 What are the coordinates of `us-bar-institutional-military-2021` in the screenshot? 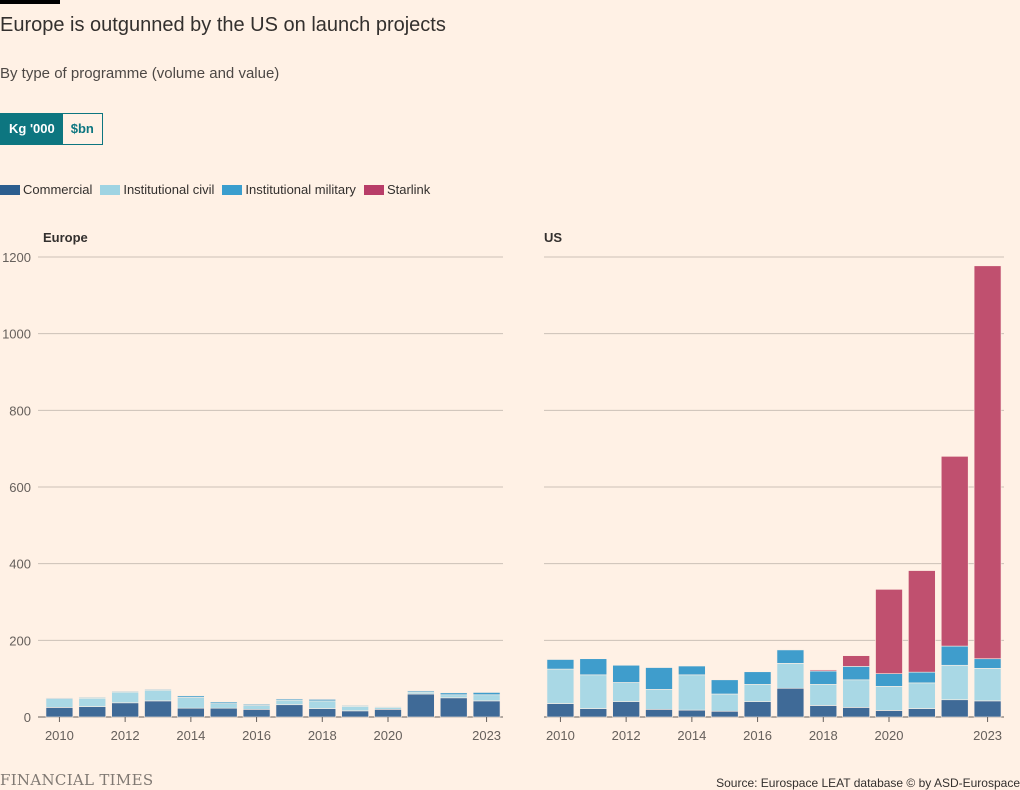 It's located at (922, 677).